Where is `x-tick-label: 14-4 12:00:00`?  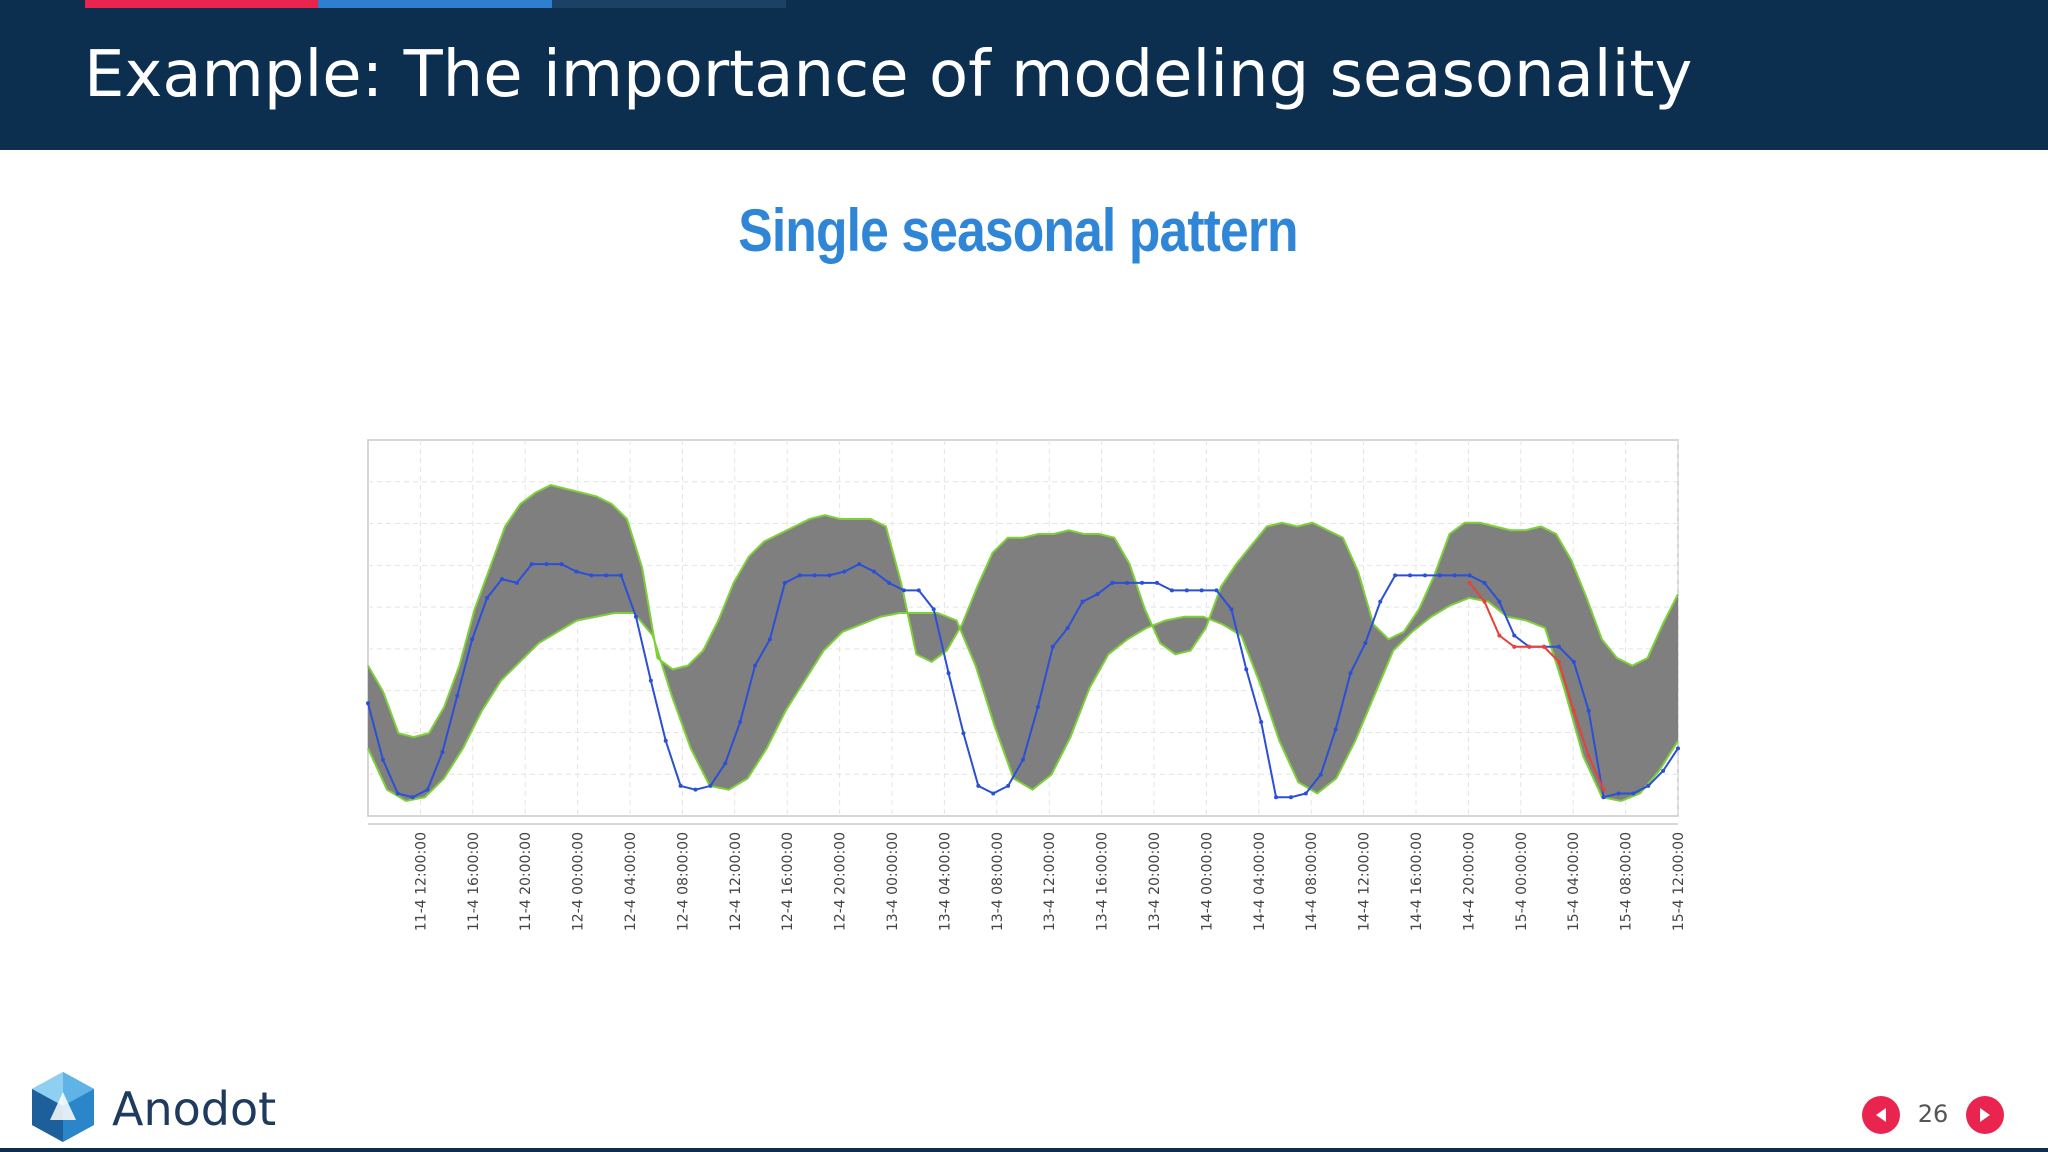
x-tick-label: 14-4 12:00:00 is located at coordinates (1365, 881).